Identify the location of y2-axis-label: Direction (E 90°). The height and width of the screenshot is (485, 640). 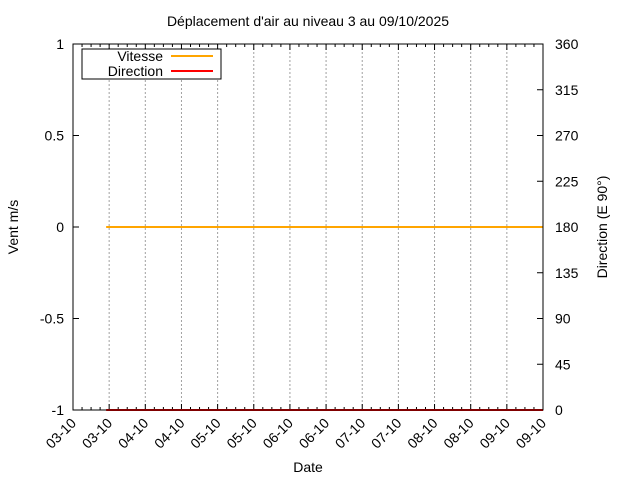
(602, 227).